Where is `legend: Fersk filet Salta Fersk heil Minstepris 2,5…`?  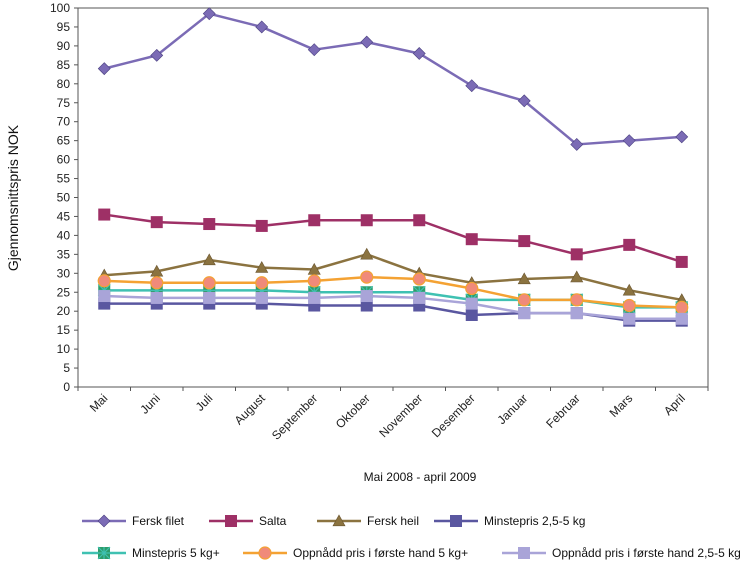
legend: Fersk filet Salta Fersk heil Minstepris 2,5… is located at coordinates (411, 537).